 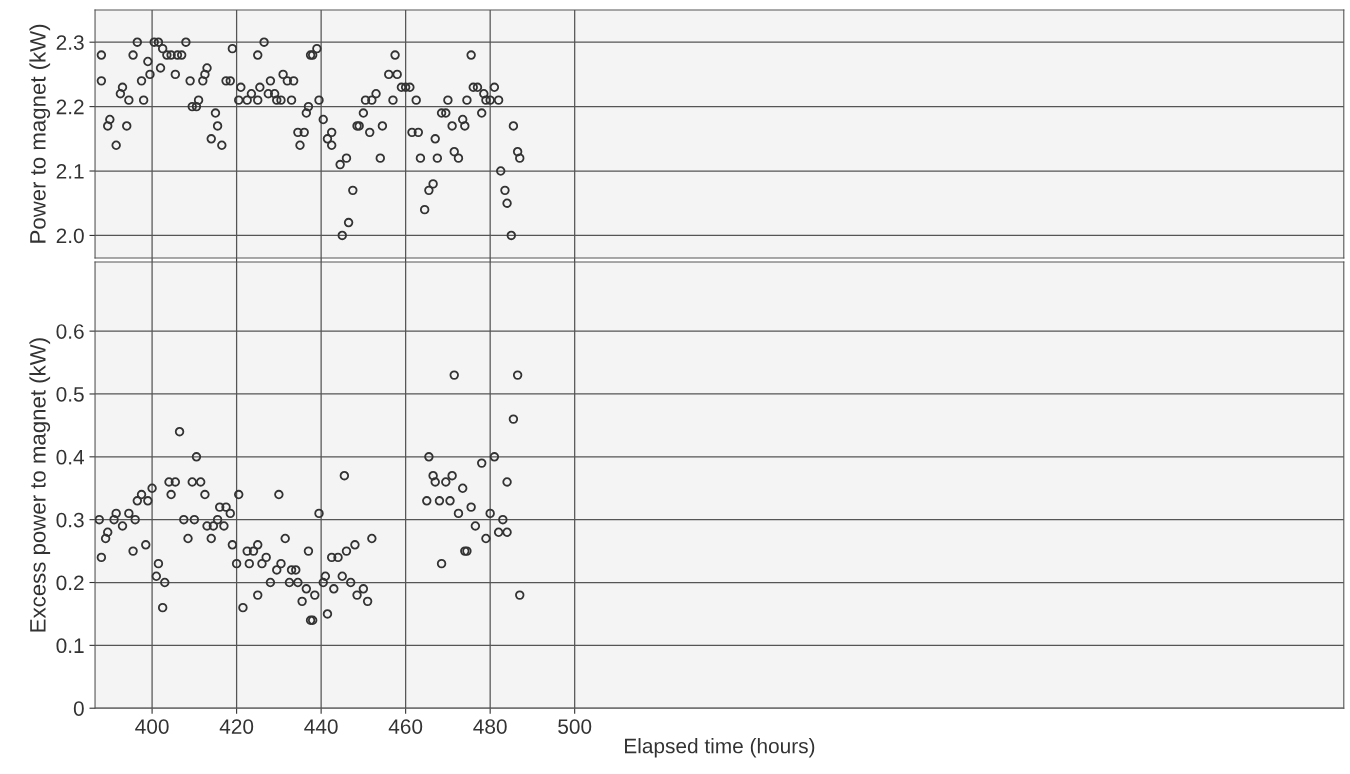 What do you see at coordinates (70, 107) in the screenshot?
I see `y-tick-label: 2.2` at bounding box center [70, 107].